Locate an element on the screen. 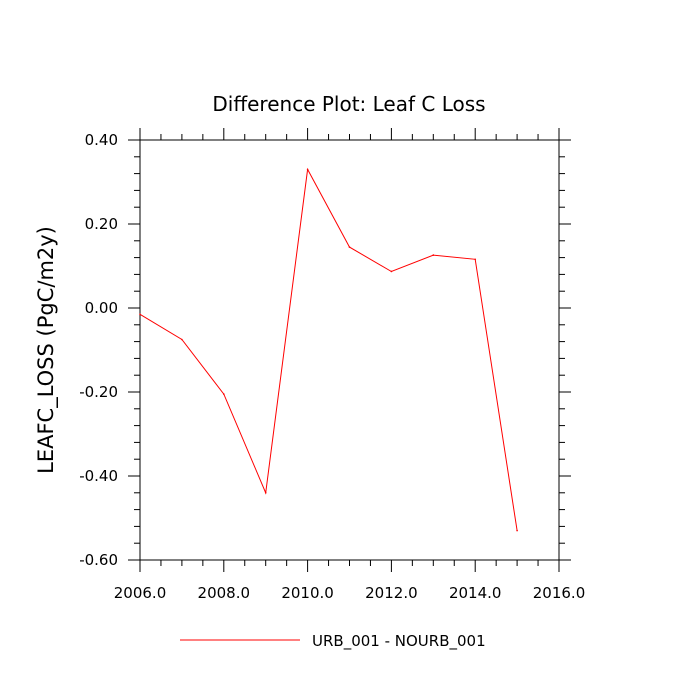 The height and width of the screenshot is (700, 700). y-tick-label: -0.60 is located at coordinates (98, 560).